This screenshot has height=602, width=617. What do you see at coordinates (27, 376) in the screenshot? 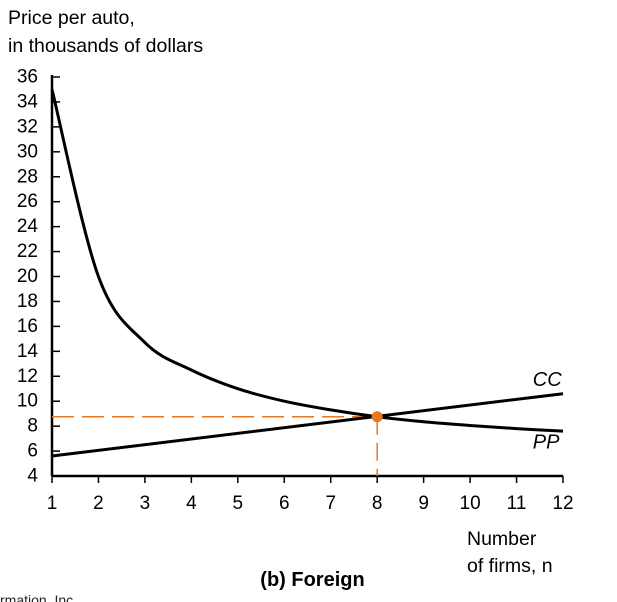
I see `y-tick-label: 12` at bounding box center [27, 376].